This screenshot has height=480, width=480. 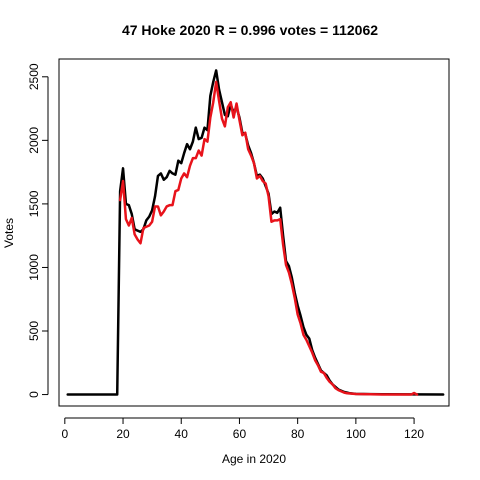 What do you see at coordinates (64, 434) in the screenshot?
I see `x-tick-label: 0` at bounding box center [64, 434].